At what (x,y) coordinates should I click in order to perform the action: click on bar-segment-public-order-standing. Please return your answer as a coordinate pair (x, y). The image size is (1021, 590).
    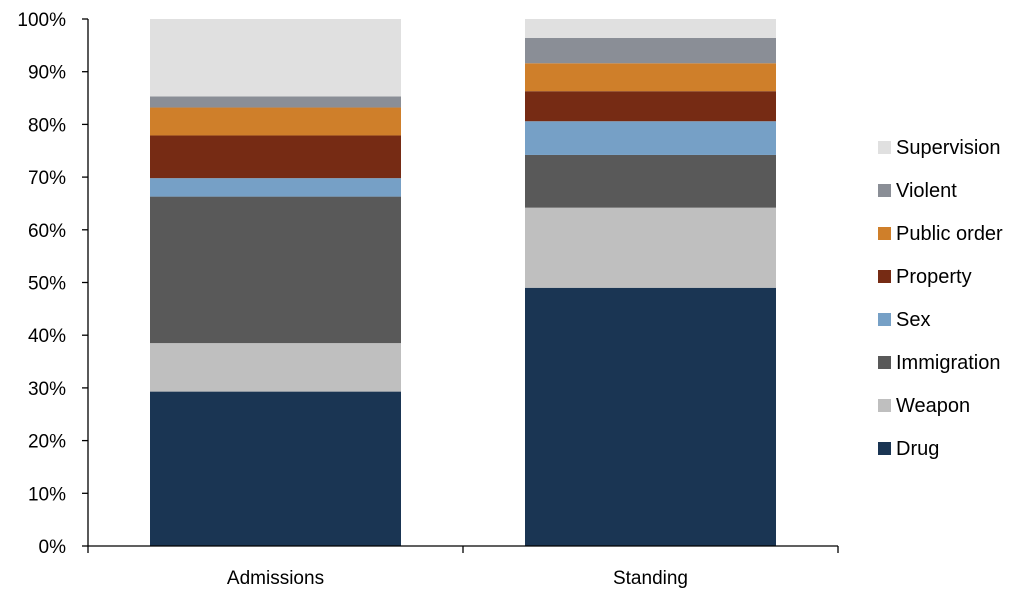
    Looking at the image, I should click on (650, 77).